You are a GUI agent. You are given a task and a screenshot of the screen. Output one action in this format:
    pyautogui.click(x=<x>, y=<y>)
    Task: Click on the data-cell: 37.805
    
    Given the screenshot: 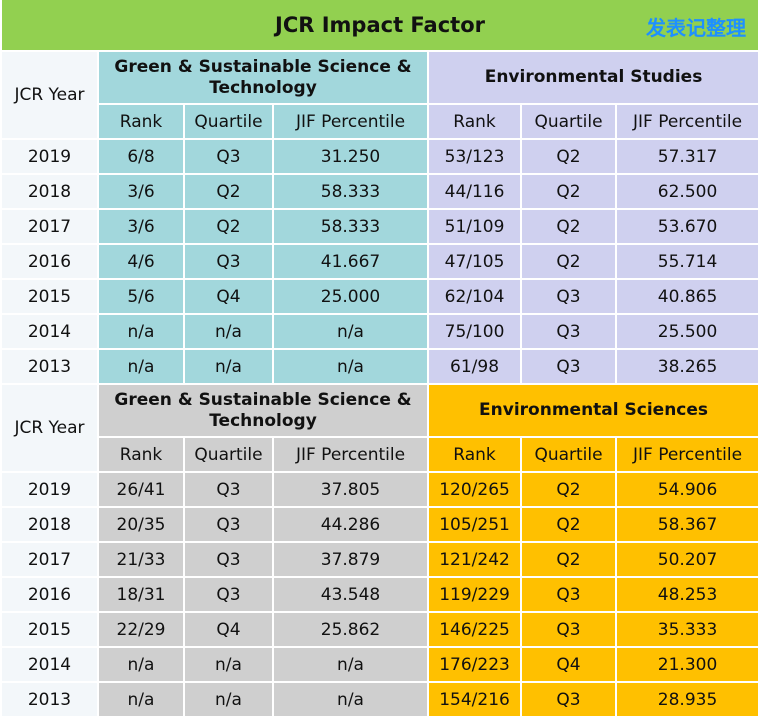 What is the action you would take?
    pyautogui.click(x=351, y=489)
    